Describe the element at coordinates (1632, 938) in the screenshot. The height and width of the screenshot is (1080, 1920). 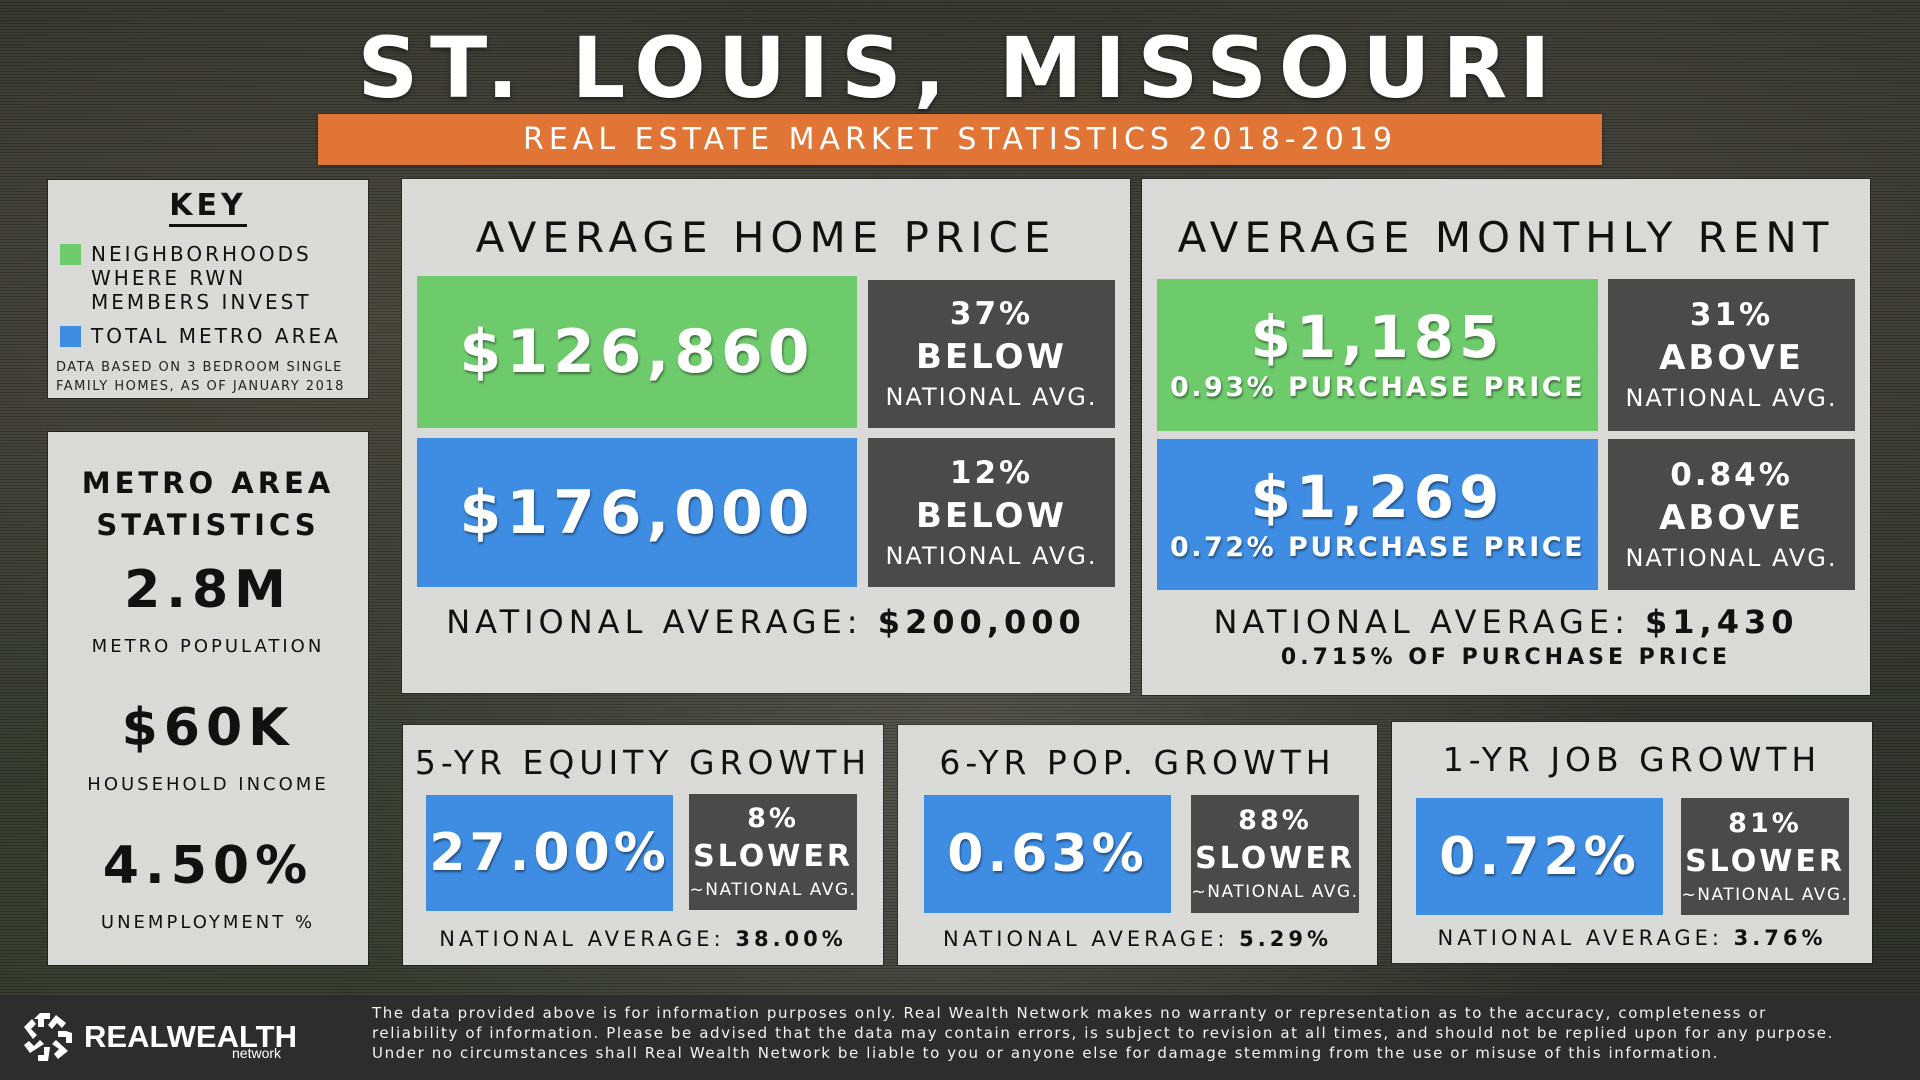
I see `job-growth-national-average: NATIONAL AVERAGE: 3.76%` at that location.